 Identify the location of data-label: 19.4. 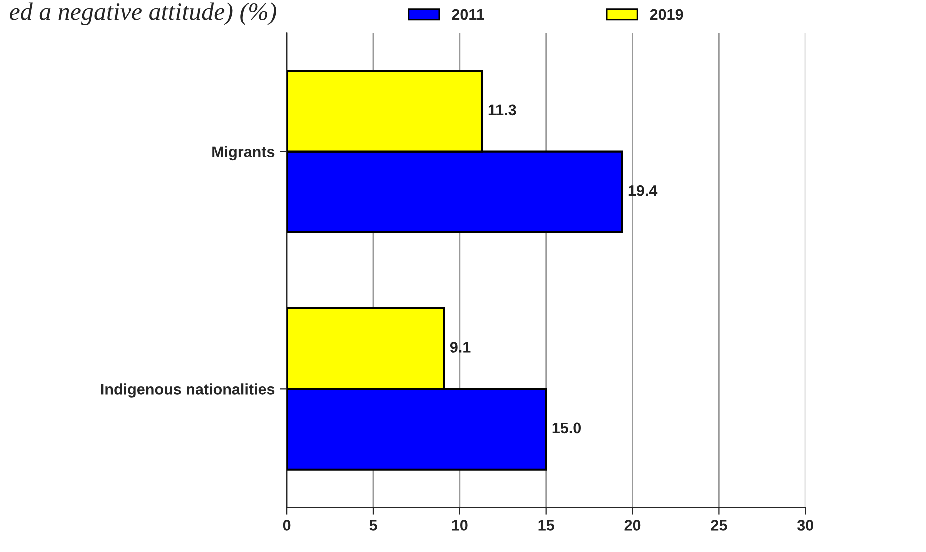
(643, 190).